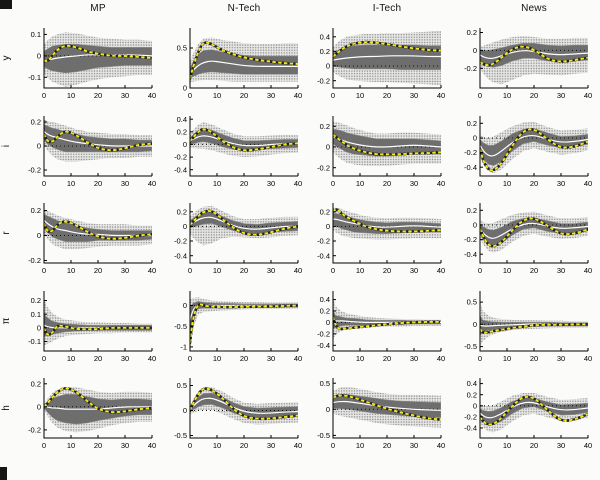 This screenshot has height=480, width=600. What do you see at coordinates (238, 239) in the screenshot?
I see `subplot-N-Tech-r: 0 10 20 30 40 0.2 0 -0.2 -0.4` at bounding box center [238, 239].